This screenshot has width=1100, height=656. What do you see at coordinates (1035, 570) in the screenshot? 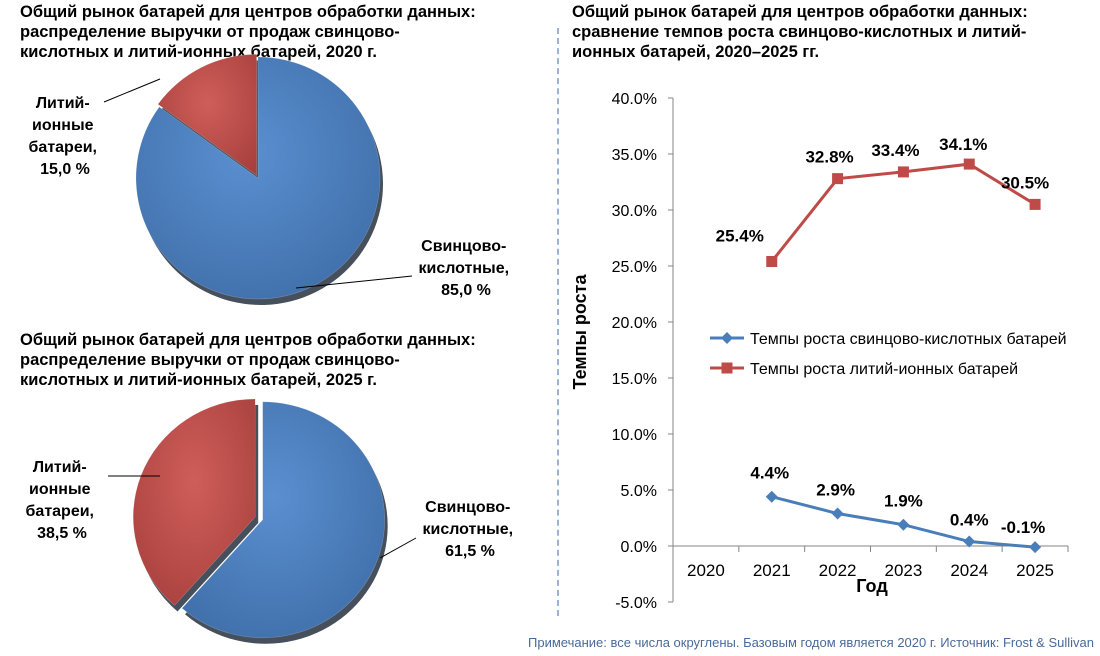
I see `x-tick-label: 2025` at bounding box center [1035, 570].